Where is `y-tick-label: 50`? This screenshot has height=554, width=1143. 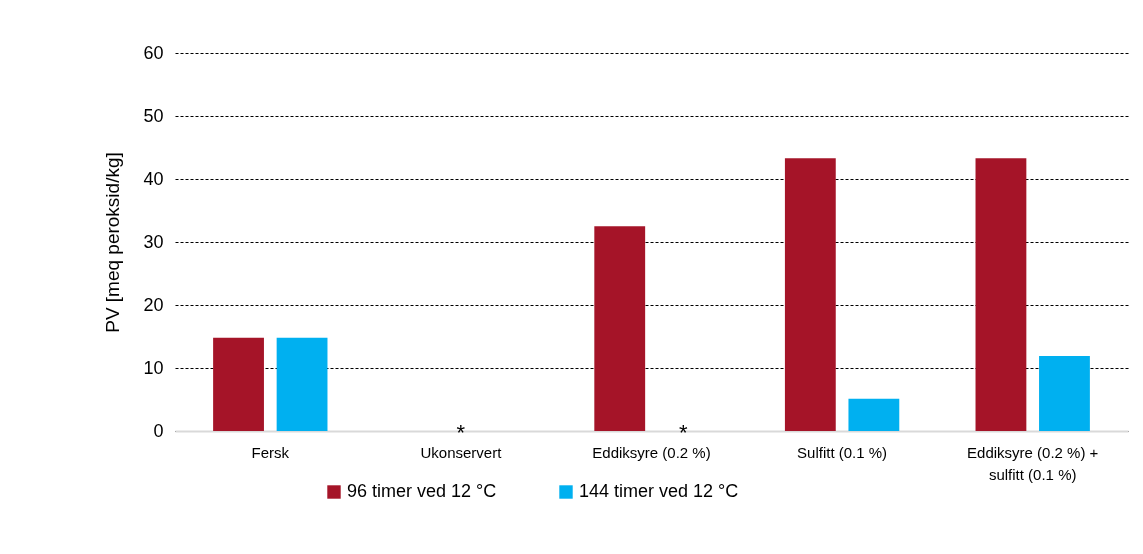
y-tick-label: 50 is located at coordinates (153, 115).